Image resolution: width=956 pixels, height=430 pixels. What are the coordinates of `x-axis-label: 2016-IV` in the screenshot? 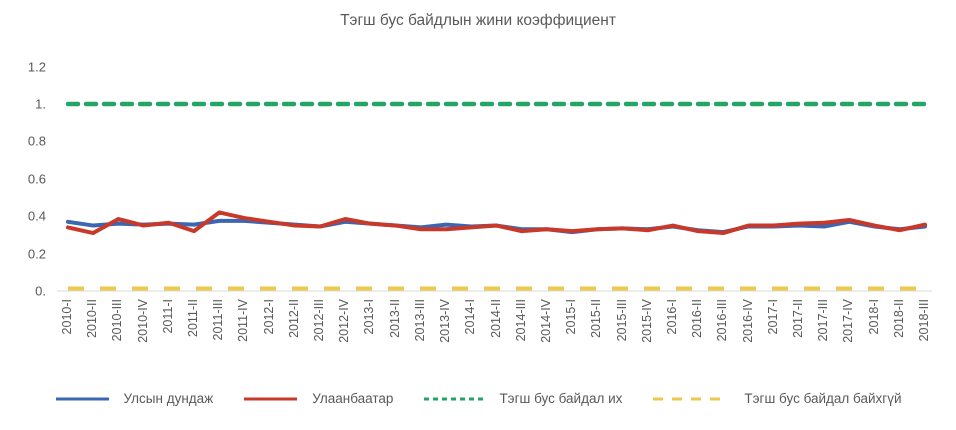 It's located at (747, 321).